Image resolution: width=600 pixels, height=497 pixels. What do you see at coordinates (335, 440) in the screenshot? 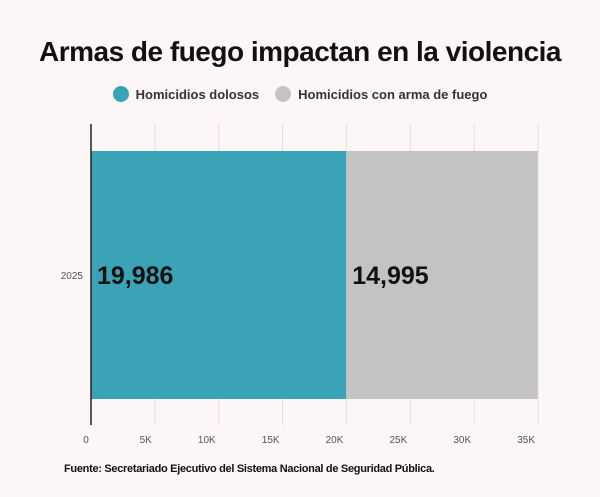
I see `x-tick-label: 20K` at bounding box center [335, 440].